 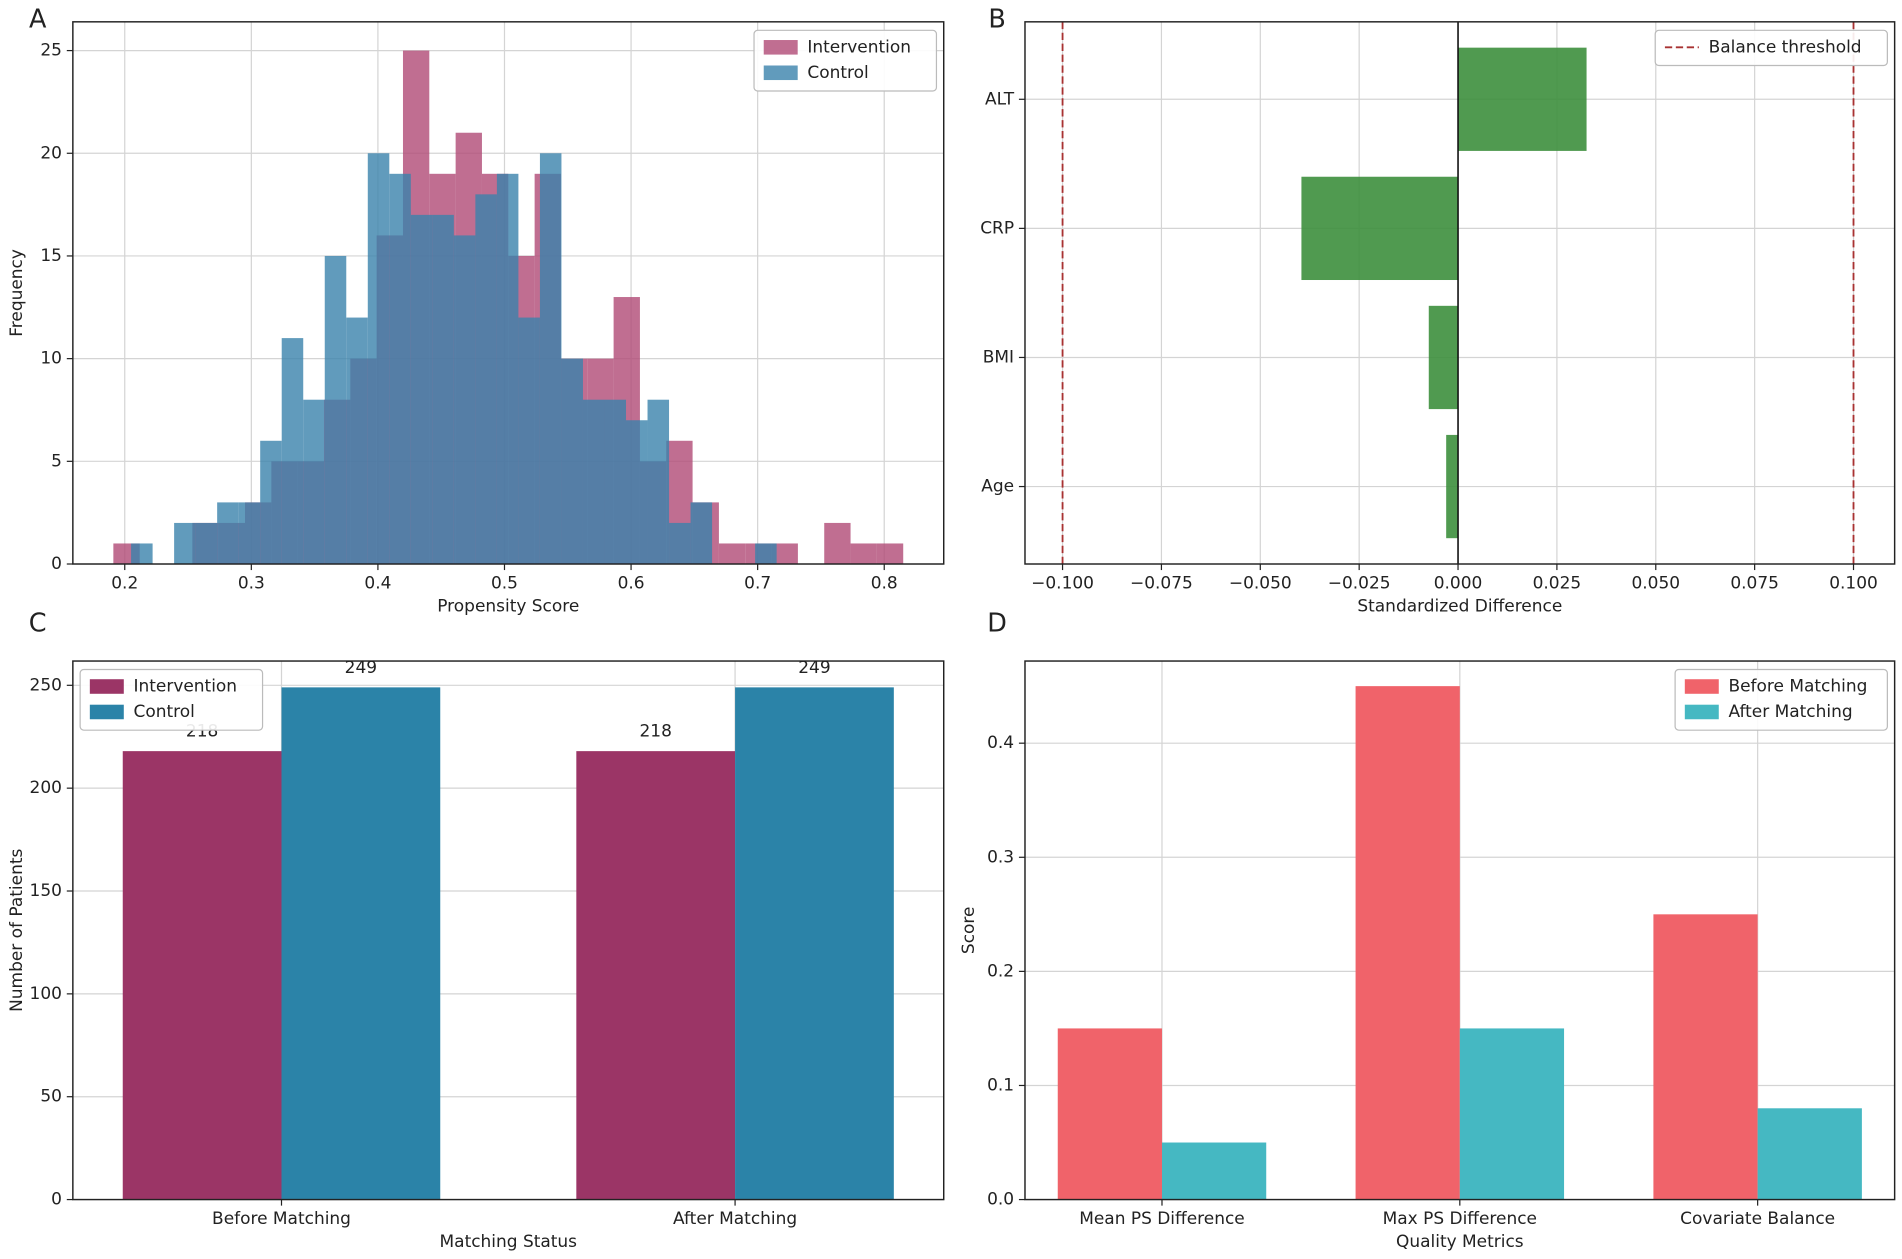 What do you see at coordinates (509, 1242) in the screenshot?
I see `x-axis-label: Matching Status` at bounding box center [509, 1242].